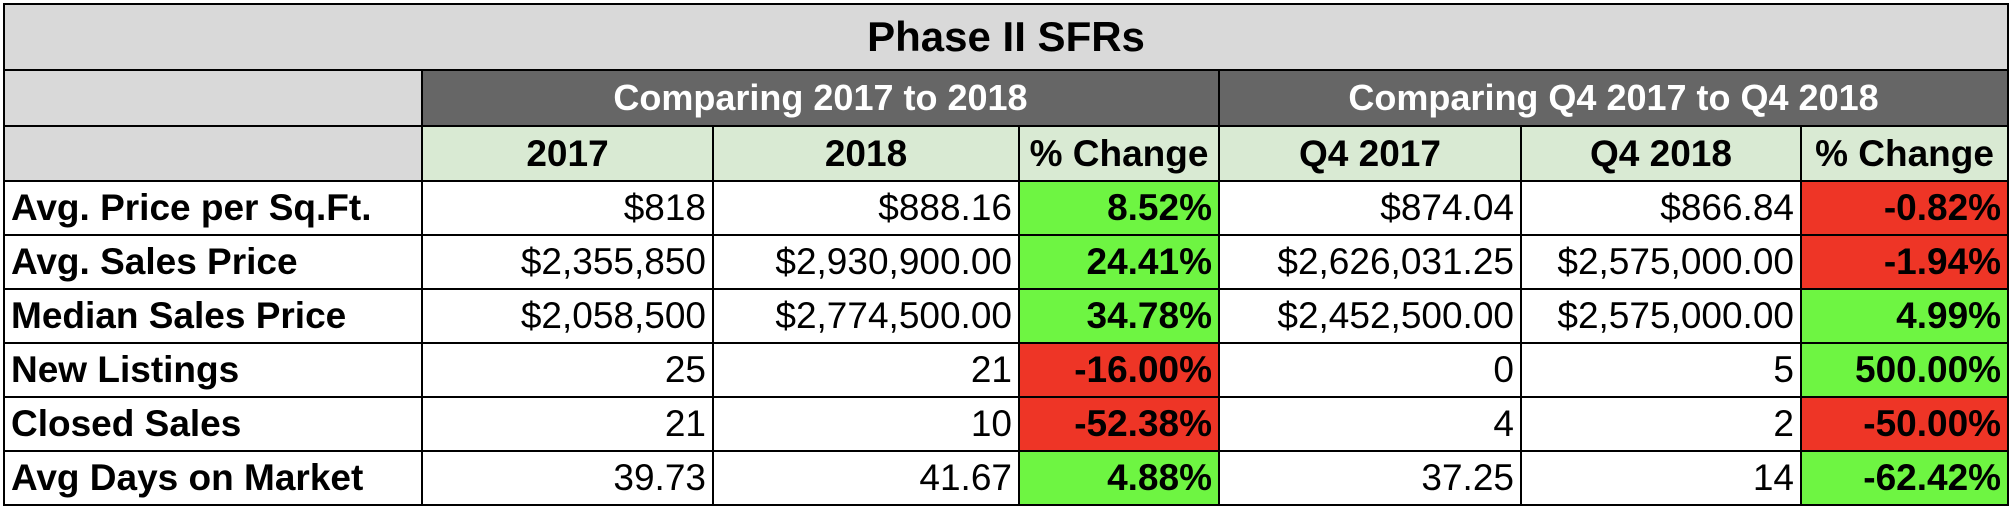 Image resolution: width=2016 pixels, height=520 pixels. I want to click on column-header: 2017, so click(567, 153).